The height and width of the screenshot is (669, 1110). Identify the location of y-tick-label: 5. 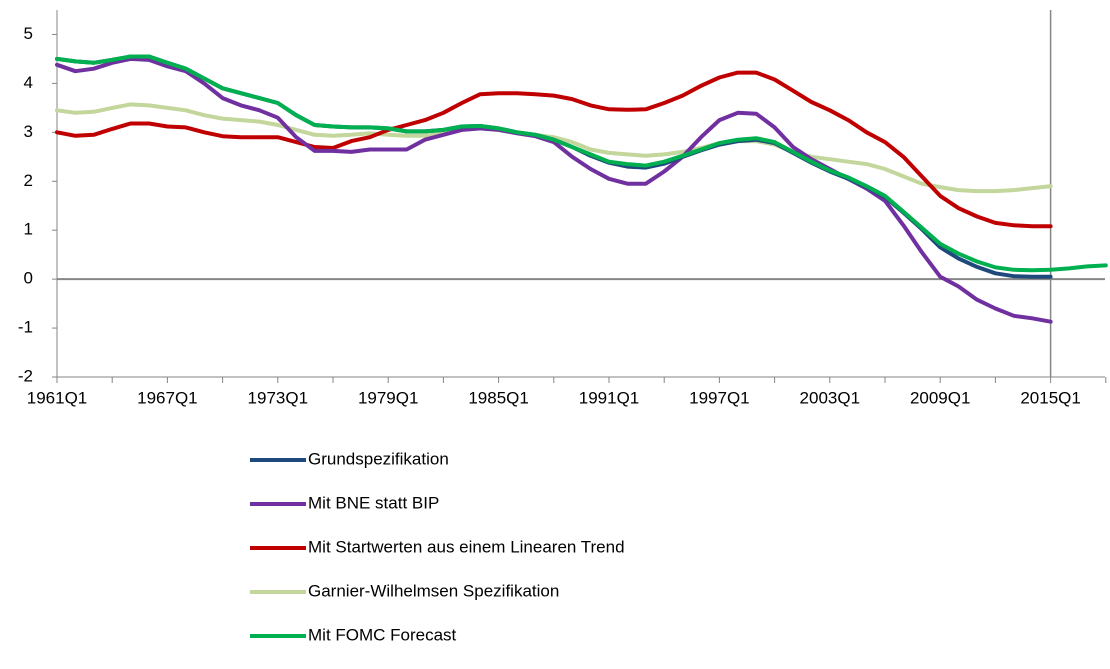
(28, 33).